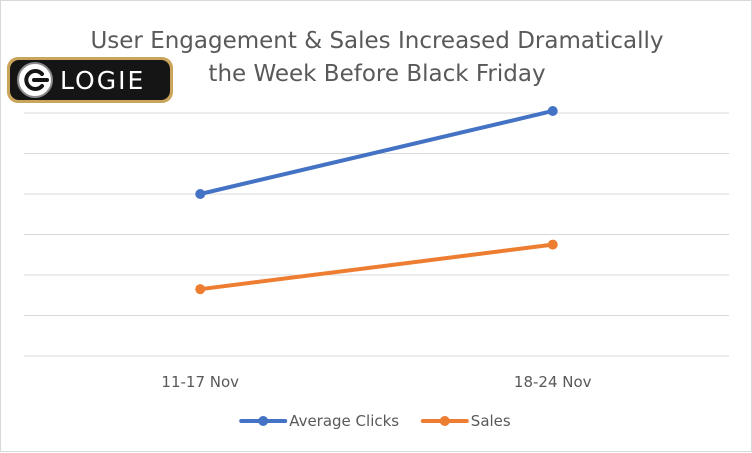  Describe the element at coordinates (491, 421) in the screenshot. I see `legend-label: Sales` at that location.